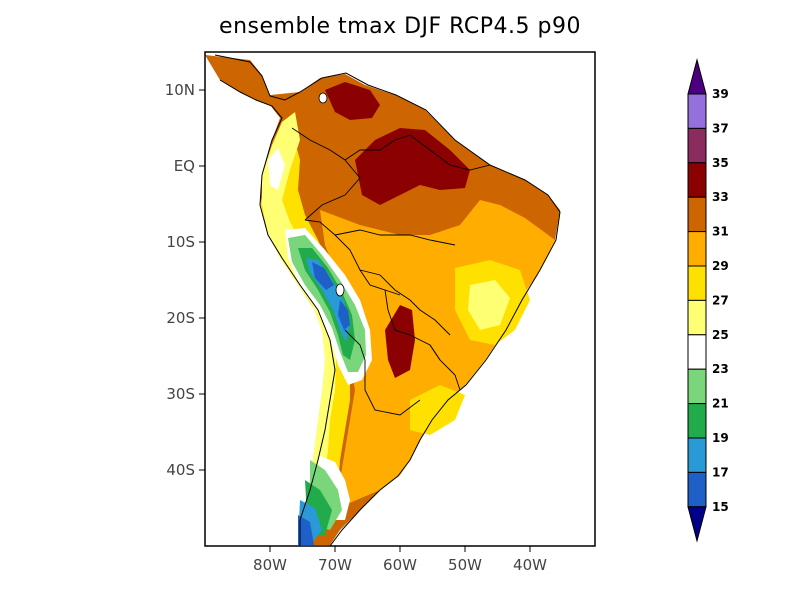 The image size is (800, 600). Describe the element at coordinates (344, 315) in the screenshot. I see `zone-15-17-b` at that location.